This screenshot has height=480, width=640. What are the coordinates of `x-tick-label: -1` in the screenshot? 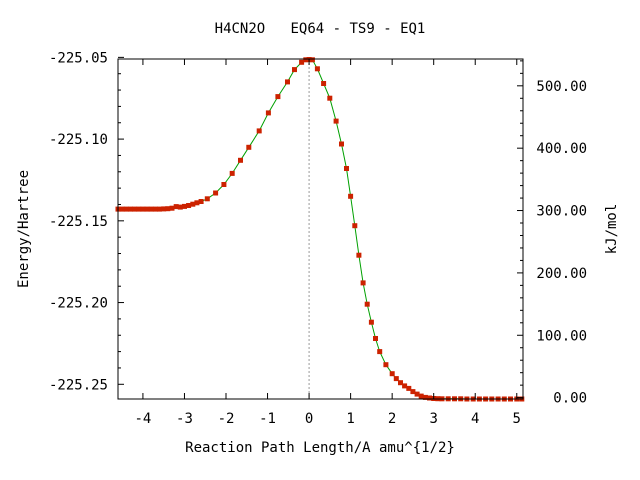 It's located at (267, 419).